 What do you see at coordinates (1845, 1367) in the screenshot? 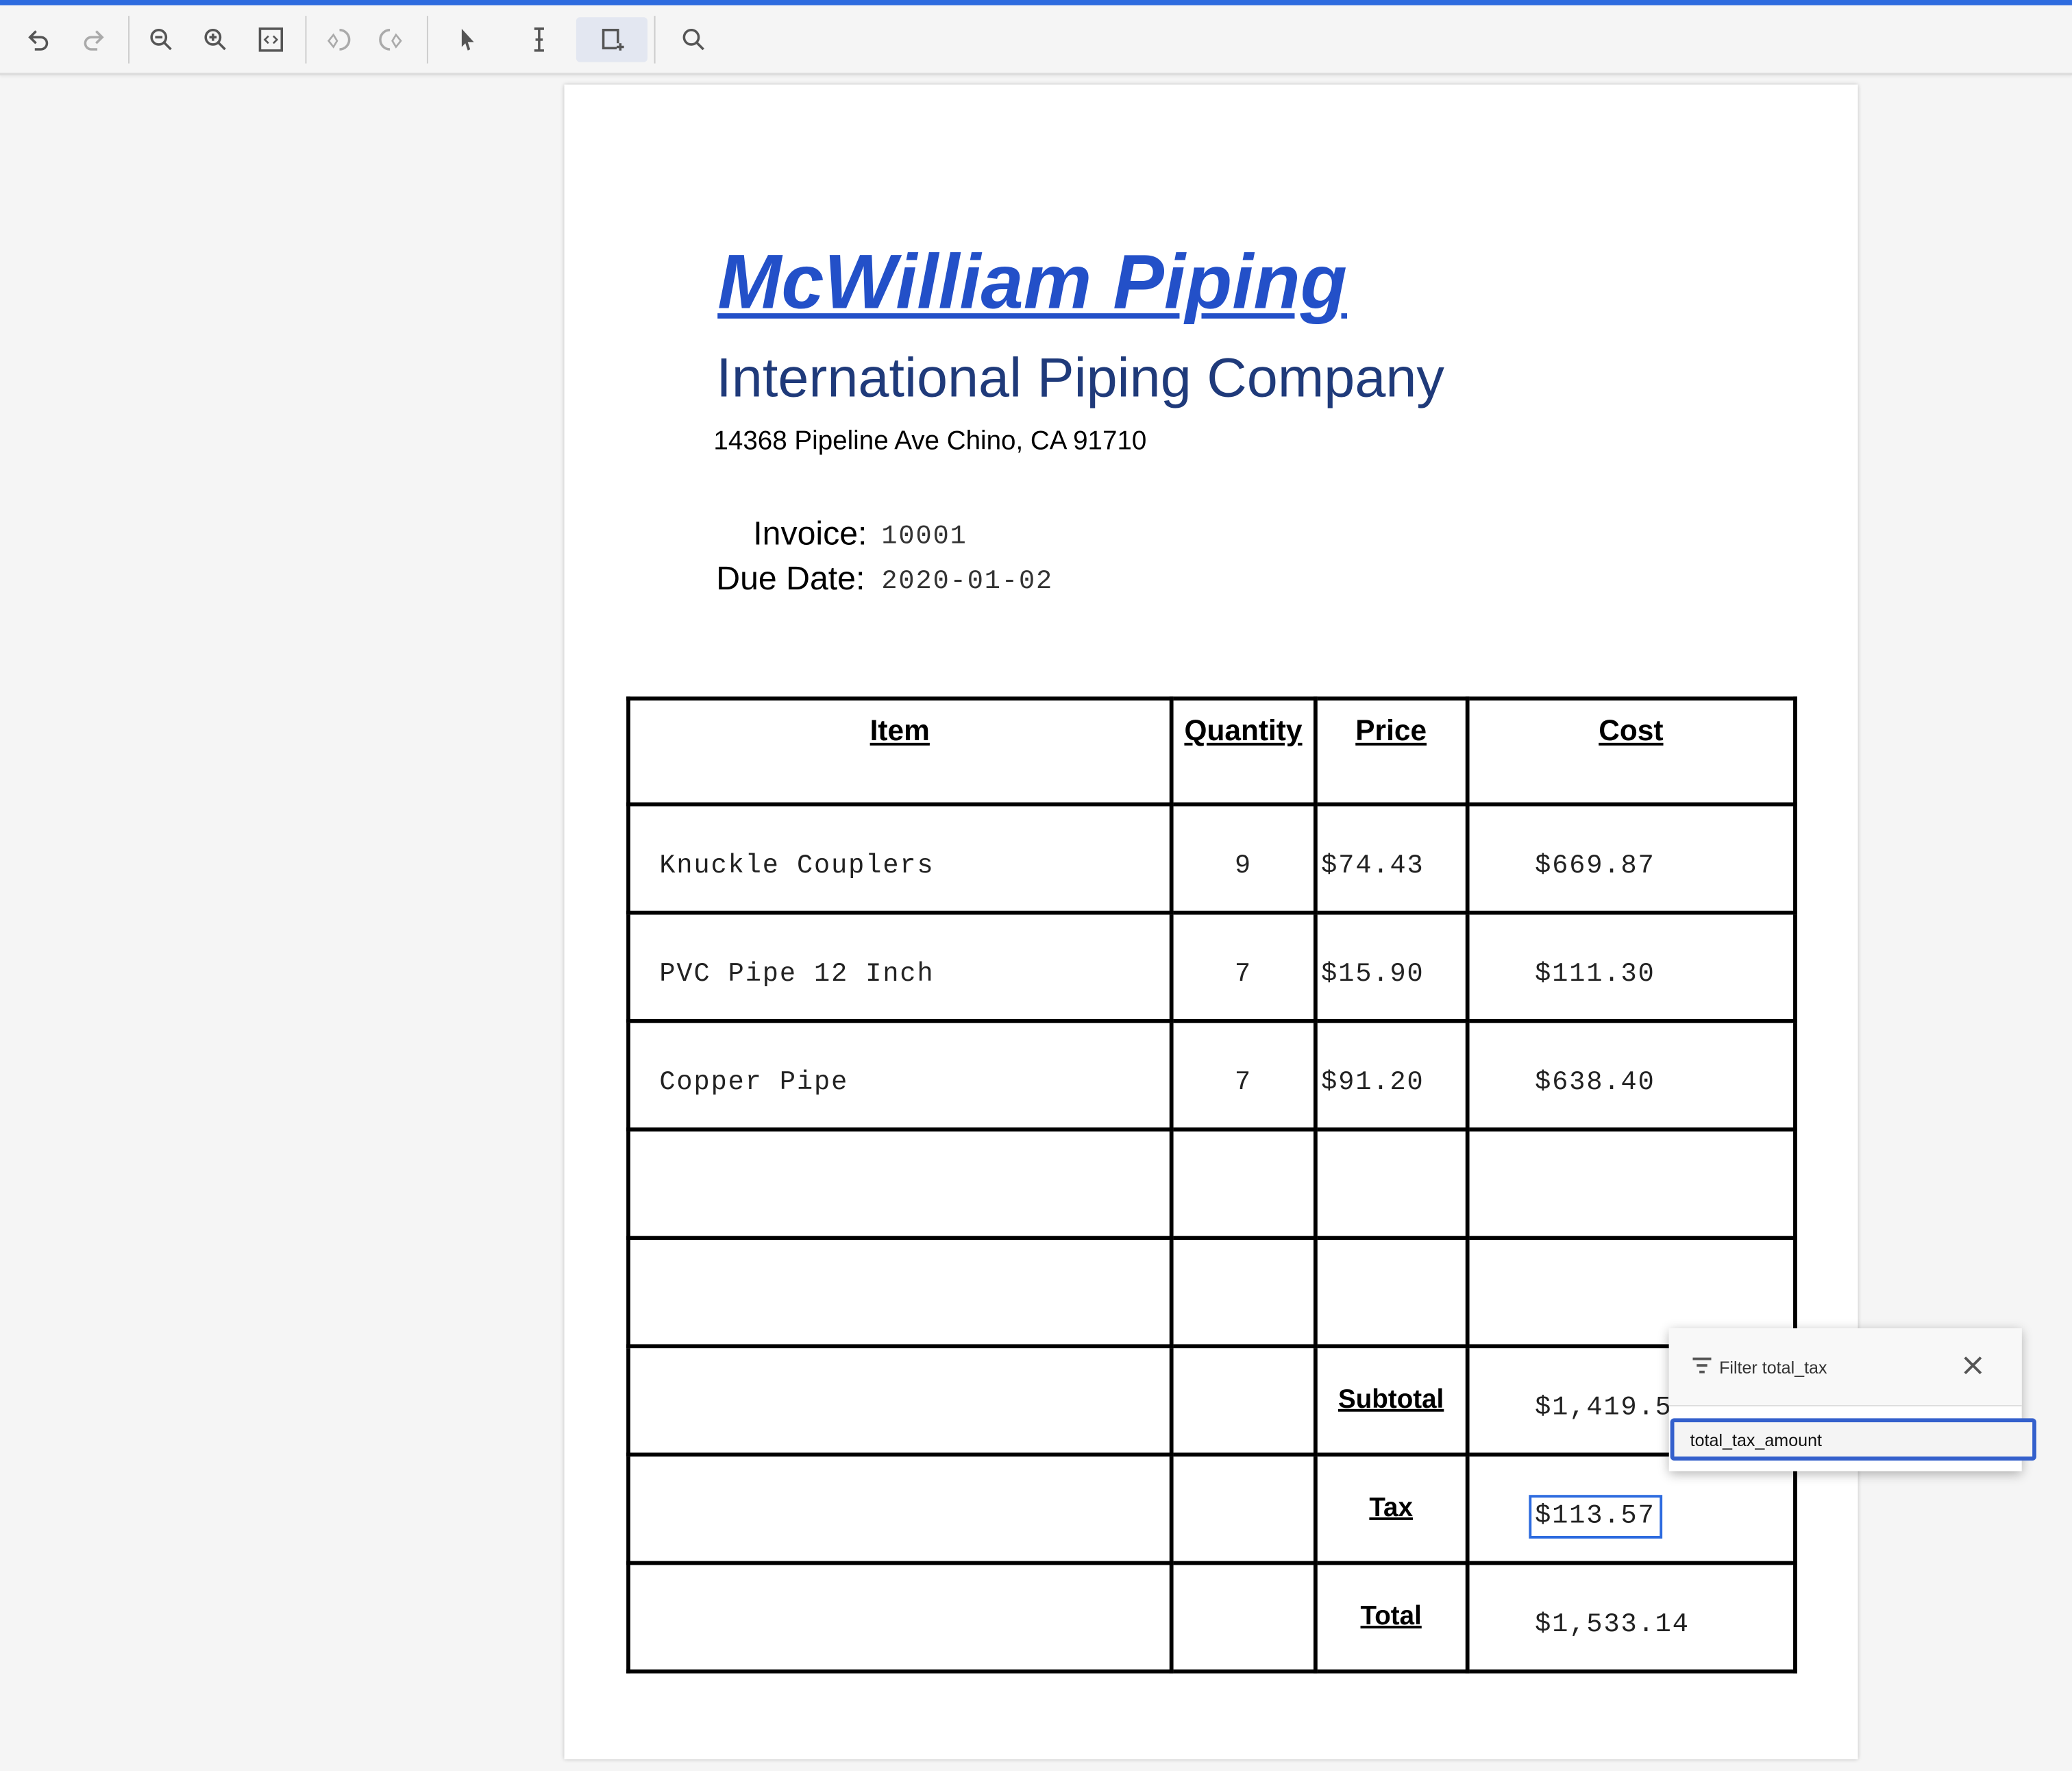
I see `filter-popup-header: Filter total_tax` at bounding box center [1845, 1367].